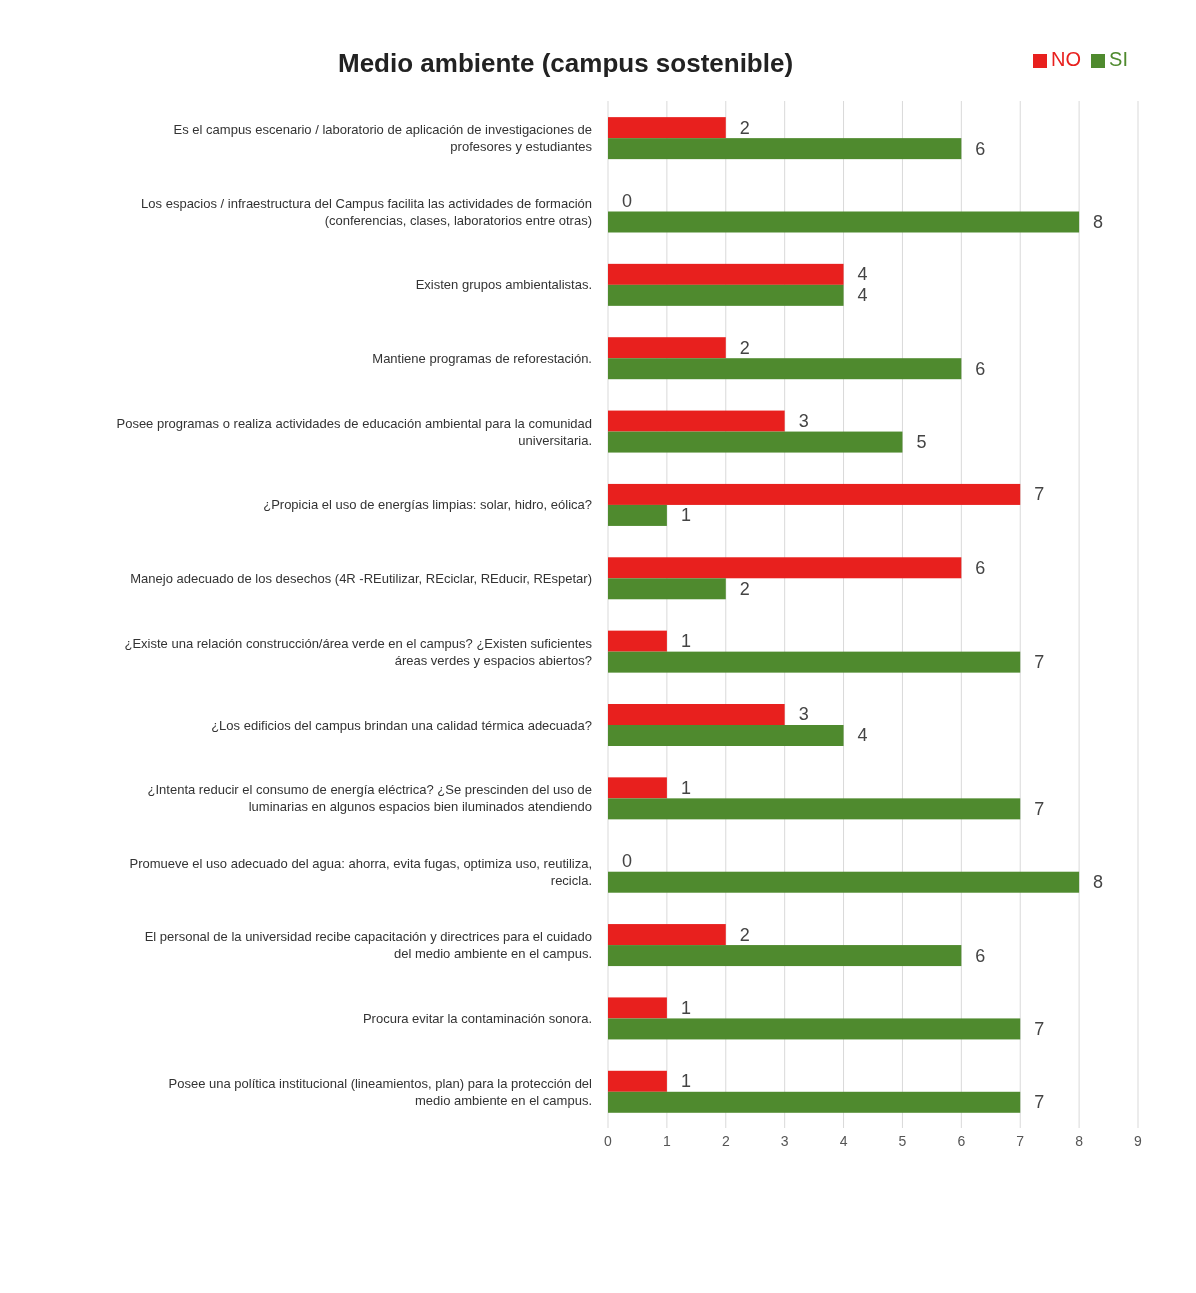  What do you see at coordinates (354, 431) in the screenshot?
I see `y-tick-label: Posee programas o realiza actividades de educación ambiental para la comunidad universitaria.` at bounding box center [354, 431].